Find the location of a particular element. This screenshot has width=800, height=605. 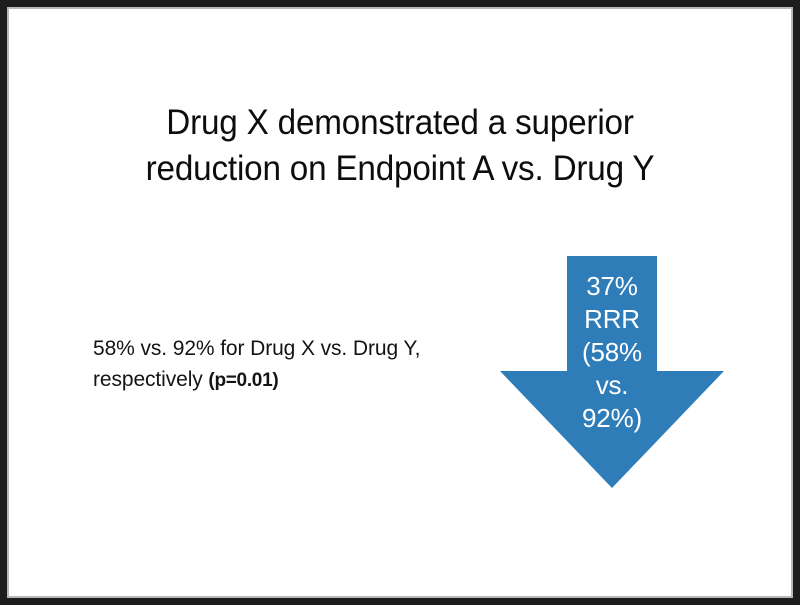

down-arrow-callout: 37% RRR (58% vs. 92%) is located at coordinates (612, 372).